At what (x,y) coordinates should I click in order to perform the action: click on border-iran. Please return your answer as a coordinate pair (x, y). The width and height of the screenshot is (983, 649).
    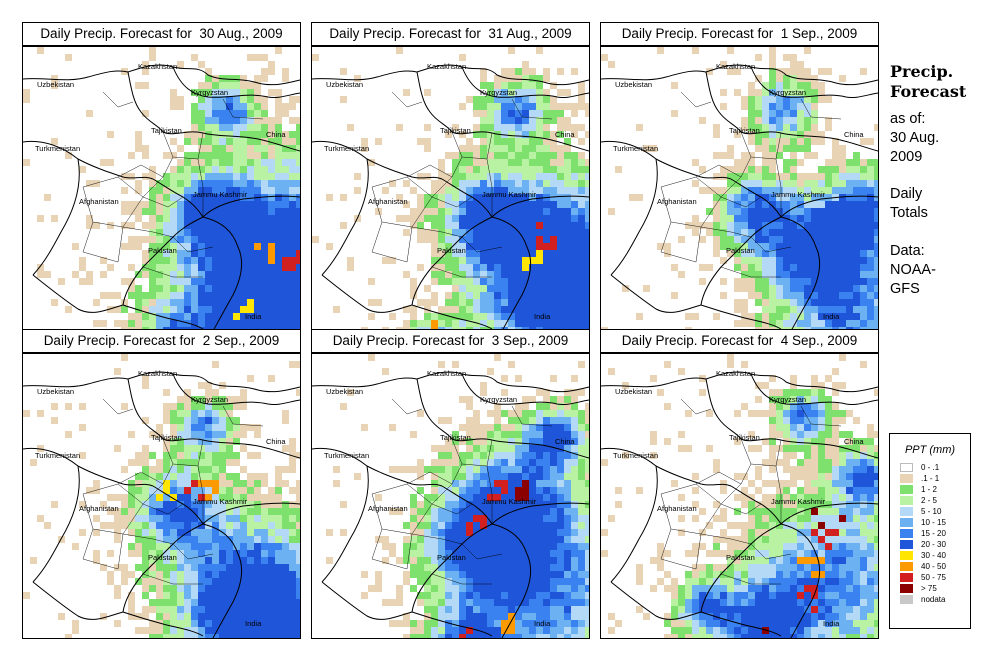
    Looking at the image, I should click on (367, 293).